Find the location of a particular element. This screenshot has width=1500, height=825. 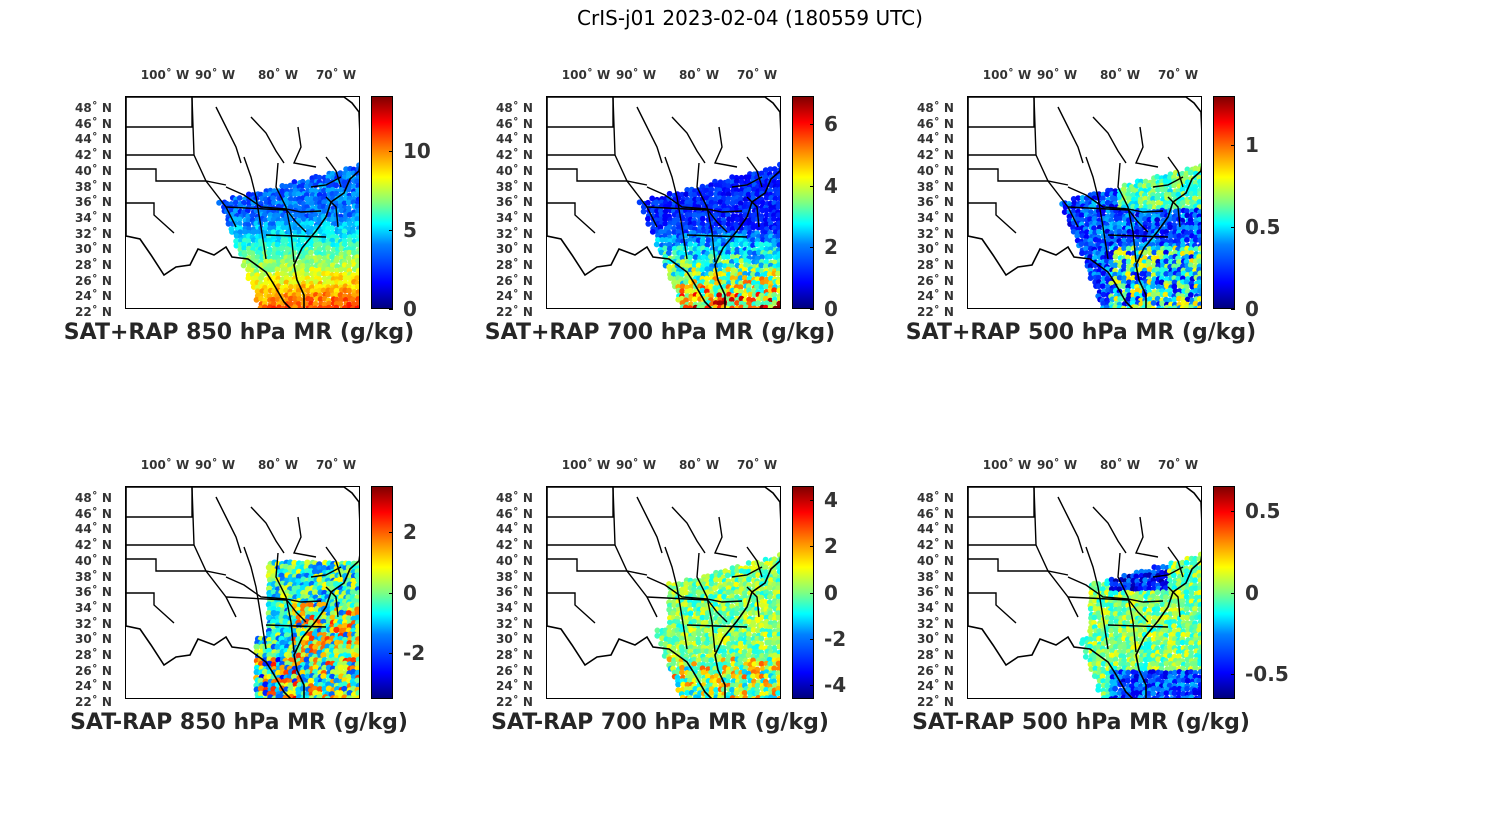

coastline is located at coordinates (1084, 592).